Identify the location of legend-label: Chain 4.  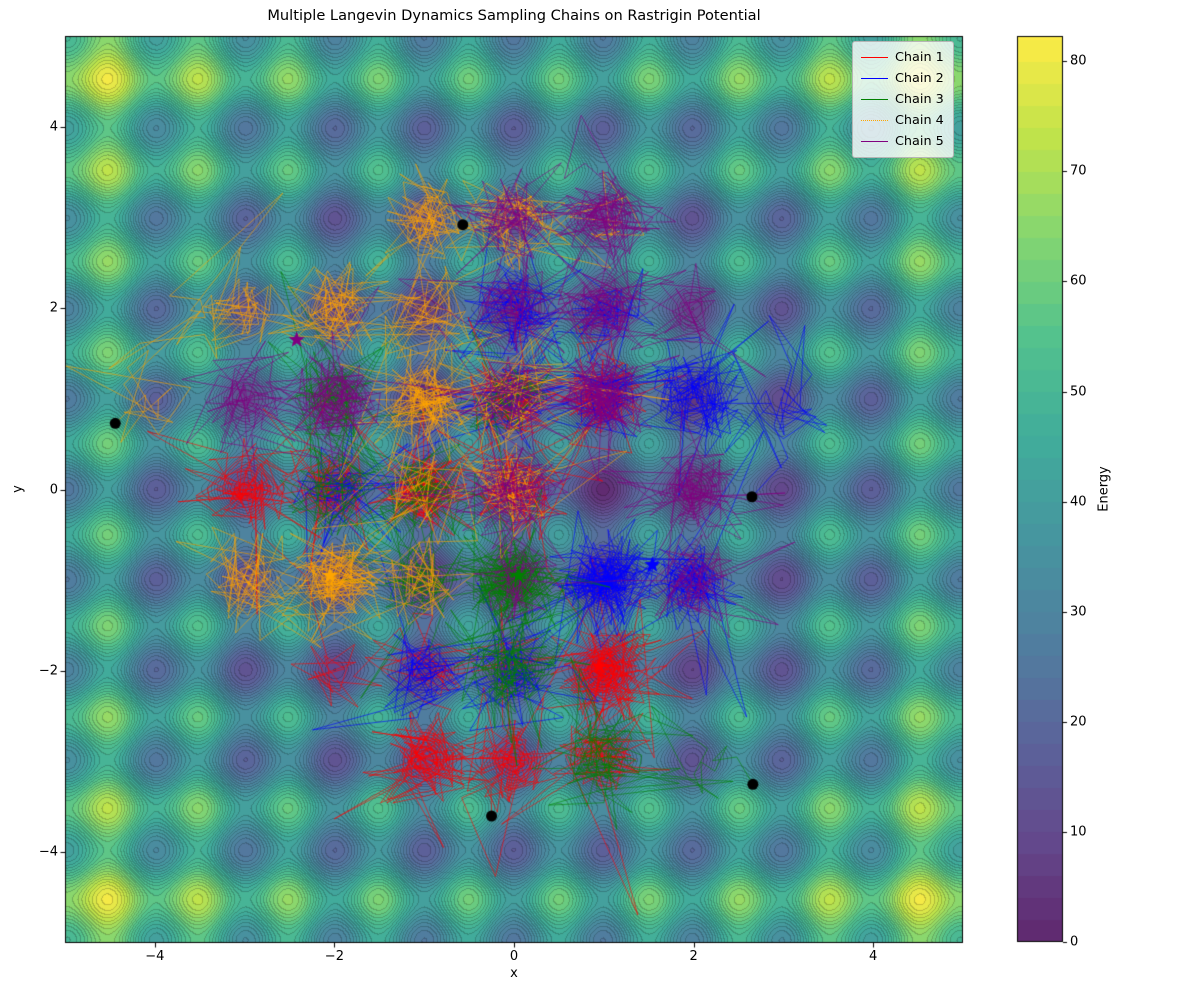
(919, 120).